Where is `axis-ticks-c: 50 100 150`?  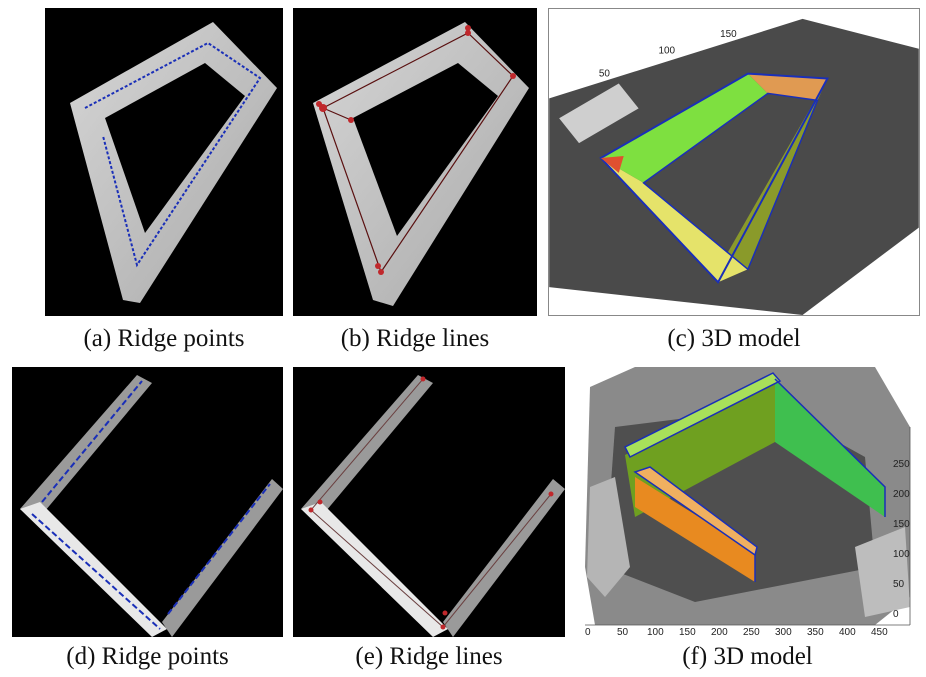 axis-ticks-c: 50 100 150 is located at coordinates (668, 54).